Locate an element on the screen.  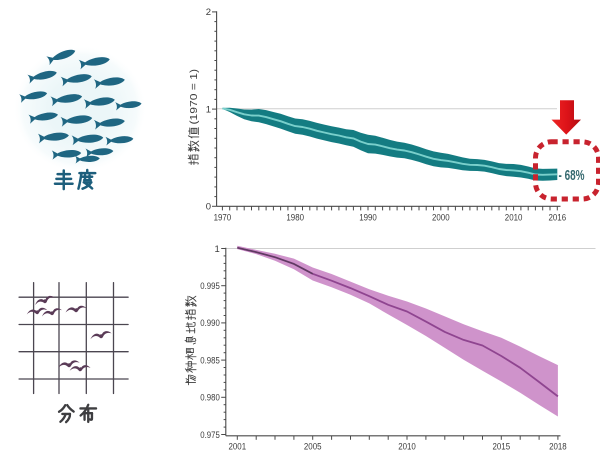
svg-text: 2 is located at coordinates (208, 12).